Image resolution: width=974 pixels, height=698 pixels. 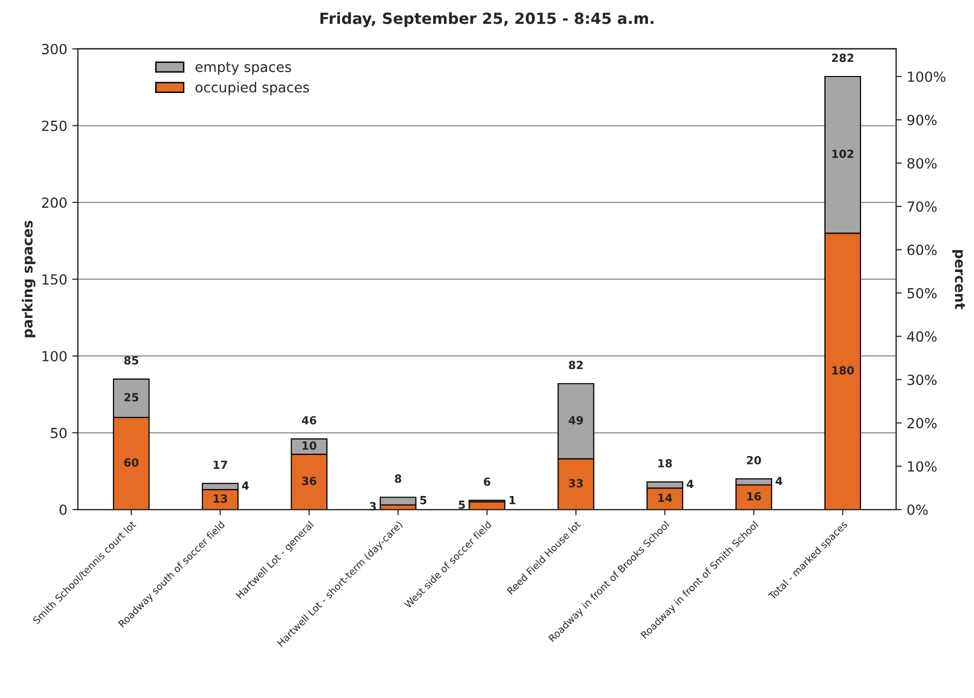 I want to click on y-tick-label: 50, so click(x=58, y=433).